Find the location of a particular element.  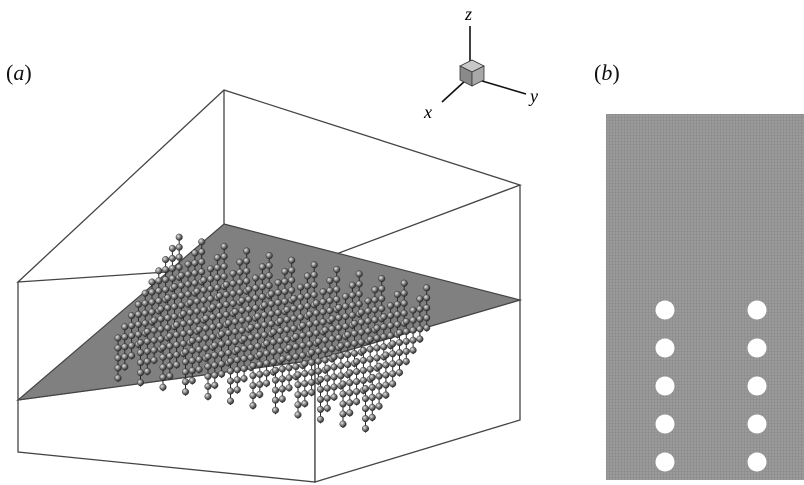

panel-a-label: (a) is located at coordinates (19, 72).